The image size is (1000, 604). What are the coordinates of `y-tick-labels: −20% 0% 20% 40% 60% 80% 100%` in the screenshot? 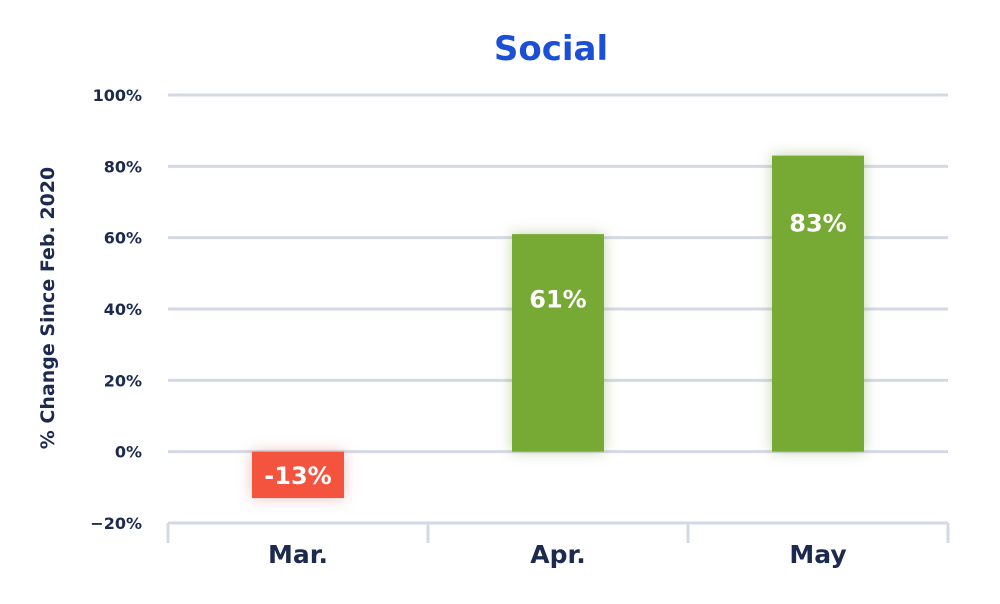 It's located at (116, 309).